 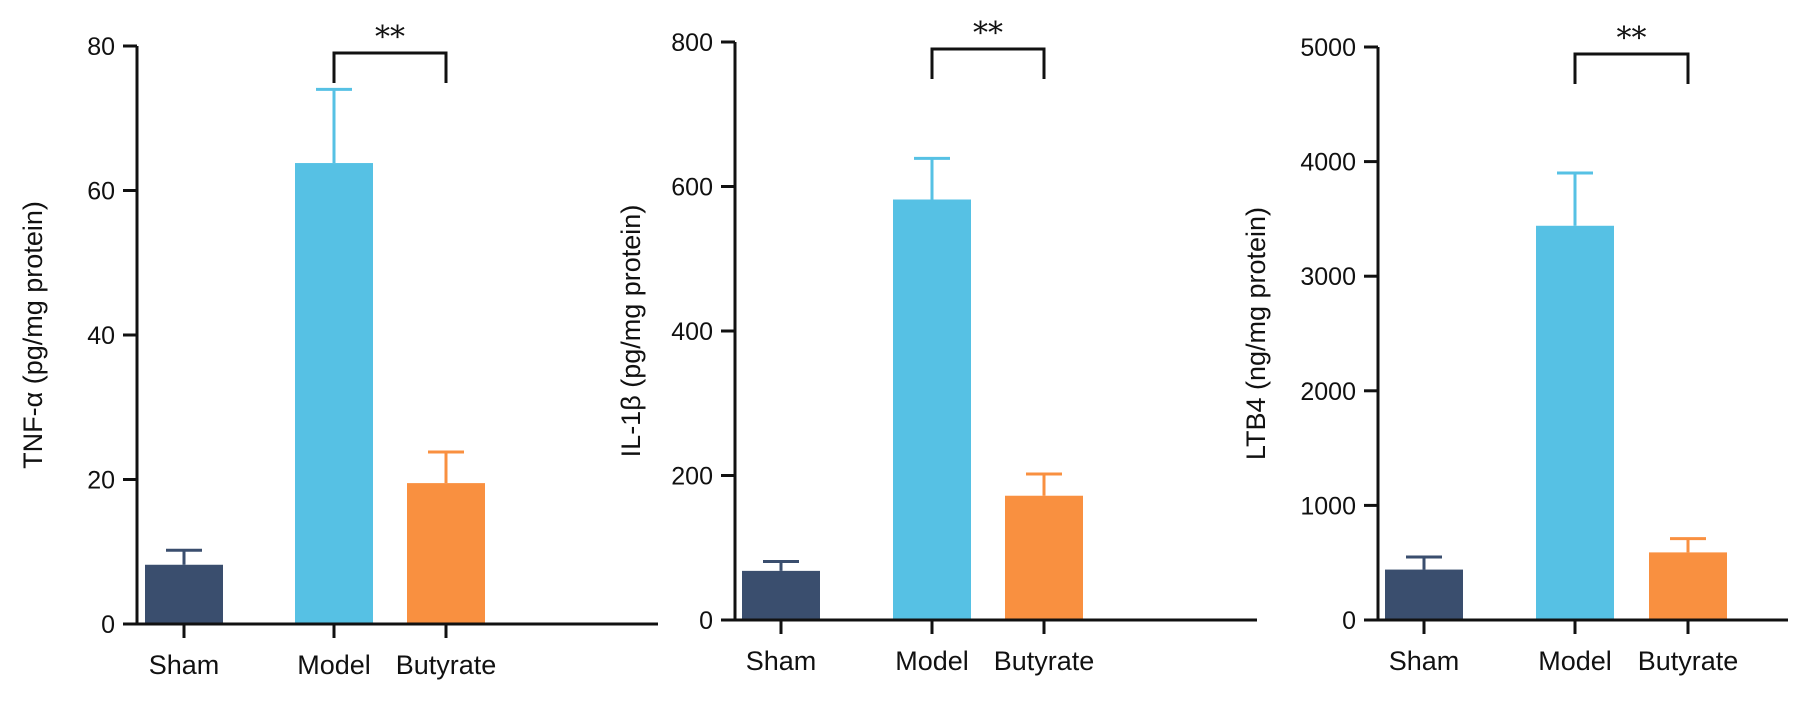 What do you see at coordinates (1328, 392) in the screenshot?
I see `y-tick-label: 2000` at bounding box center [1328, 392].